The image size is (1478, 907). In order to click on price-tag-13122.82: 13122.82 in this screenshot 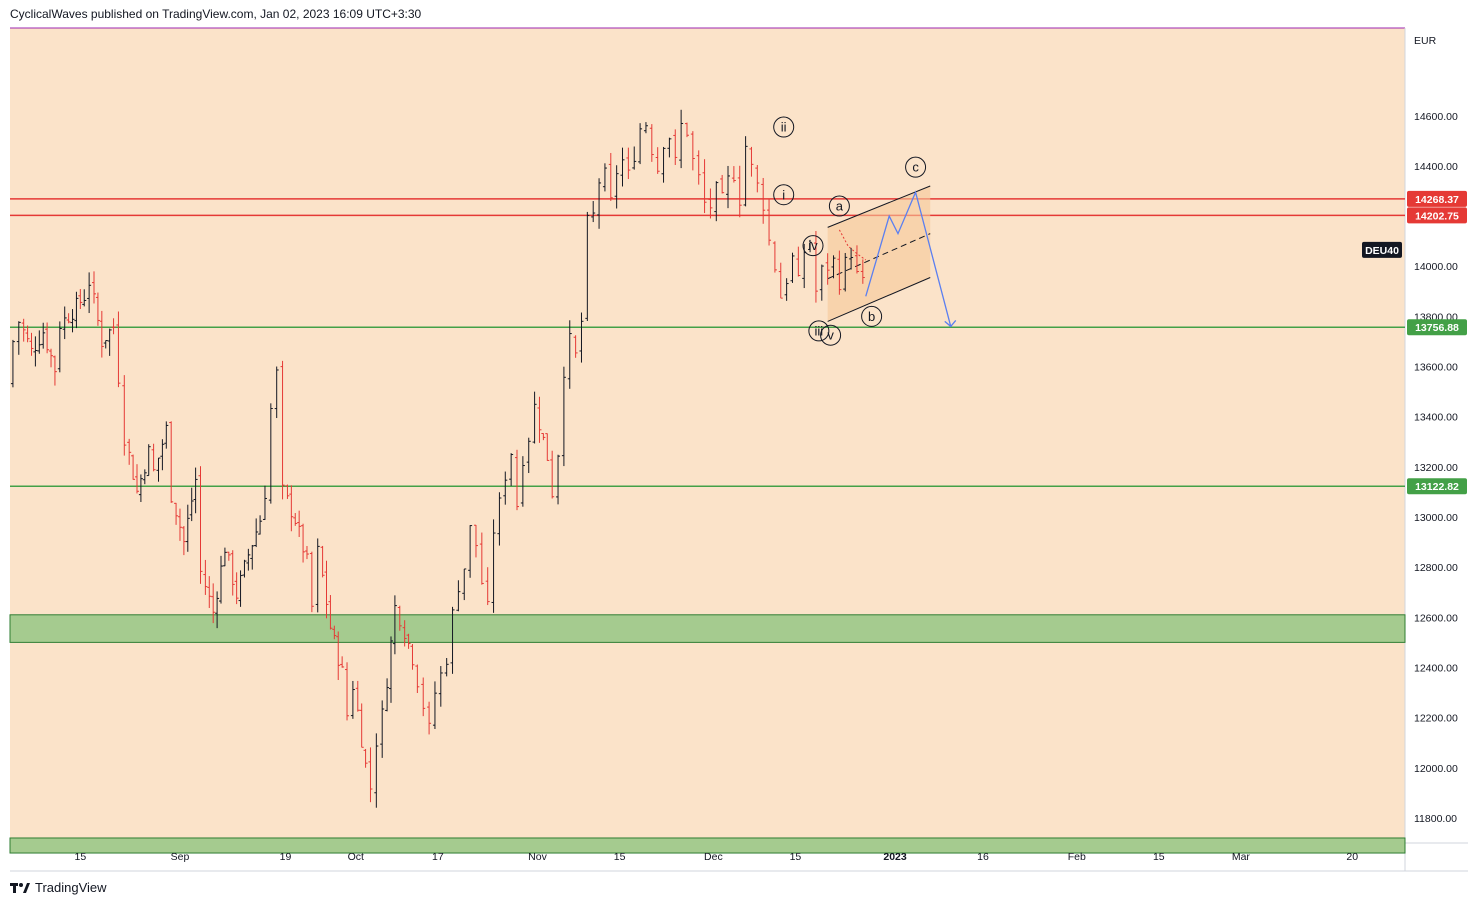, I will do `click(1437, 486)`.